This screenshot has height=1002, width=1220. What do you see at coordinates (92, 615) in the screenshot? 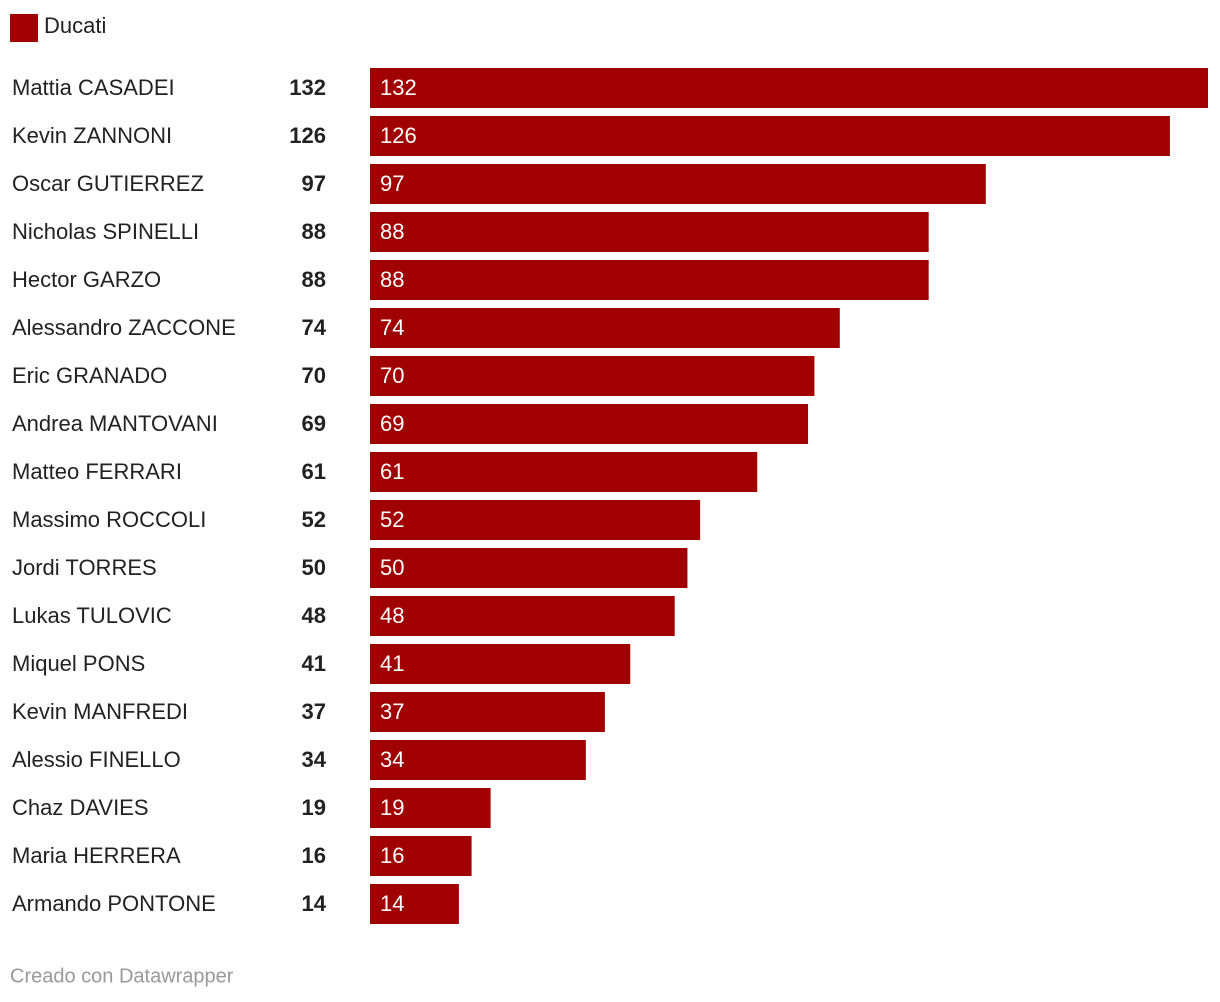
I see `category-label: Lukas TULOVIC` at bounding box center [92, 615].